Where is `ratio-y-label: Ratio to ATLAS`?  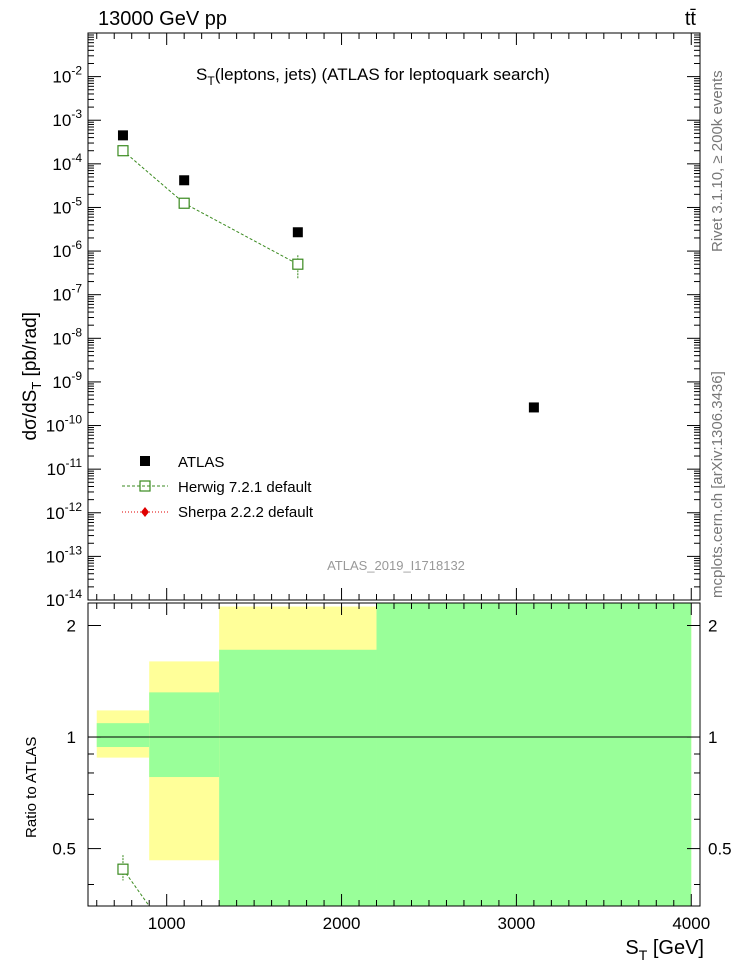
ratio-y-label: Ratio to ATLAS is located at coordinates (31, 787).